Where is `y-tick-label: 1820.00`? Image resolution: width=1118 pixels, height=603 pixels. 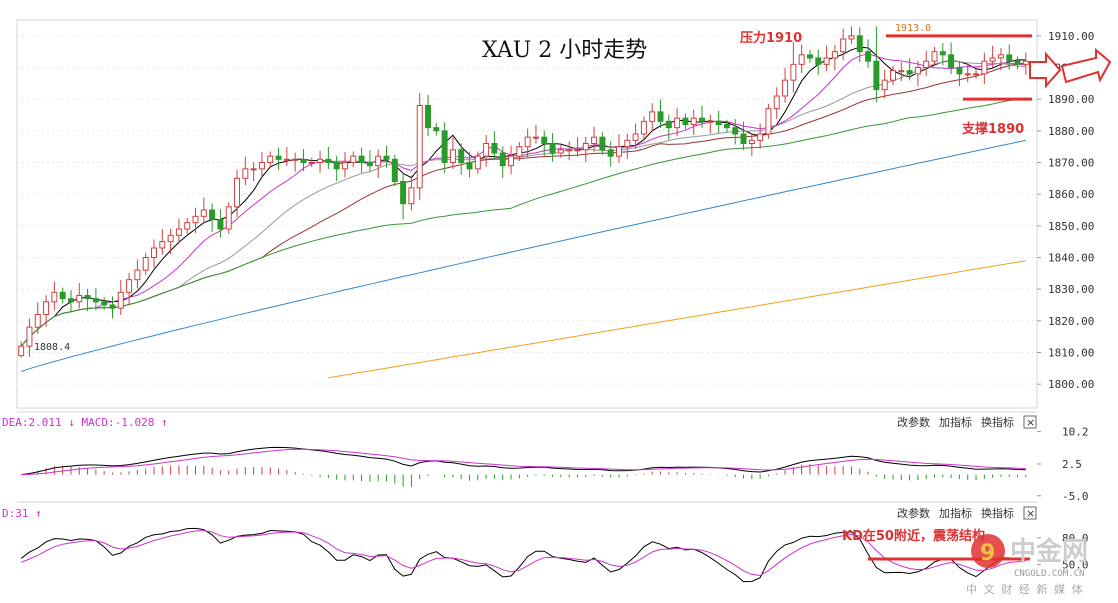
y-tick-label: 1820.00 is located at coordinates (1071, 321).